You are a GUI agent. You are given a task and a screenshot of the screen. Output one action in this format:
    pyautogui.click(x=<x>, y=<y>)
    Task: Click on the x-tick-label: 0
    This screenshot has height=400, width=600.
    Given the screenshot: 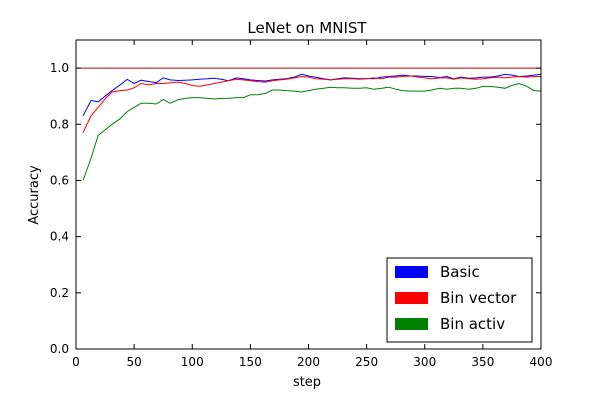 What is the action you would take?
    pyautogui.click(x=76, y=362)
    